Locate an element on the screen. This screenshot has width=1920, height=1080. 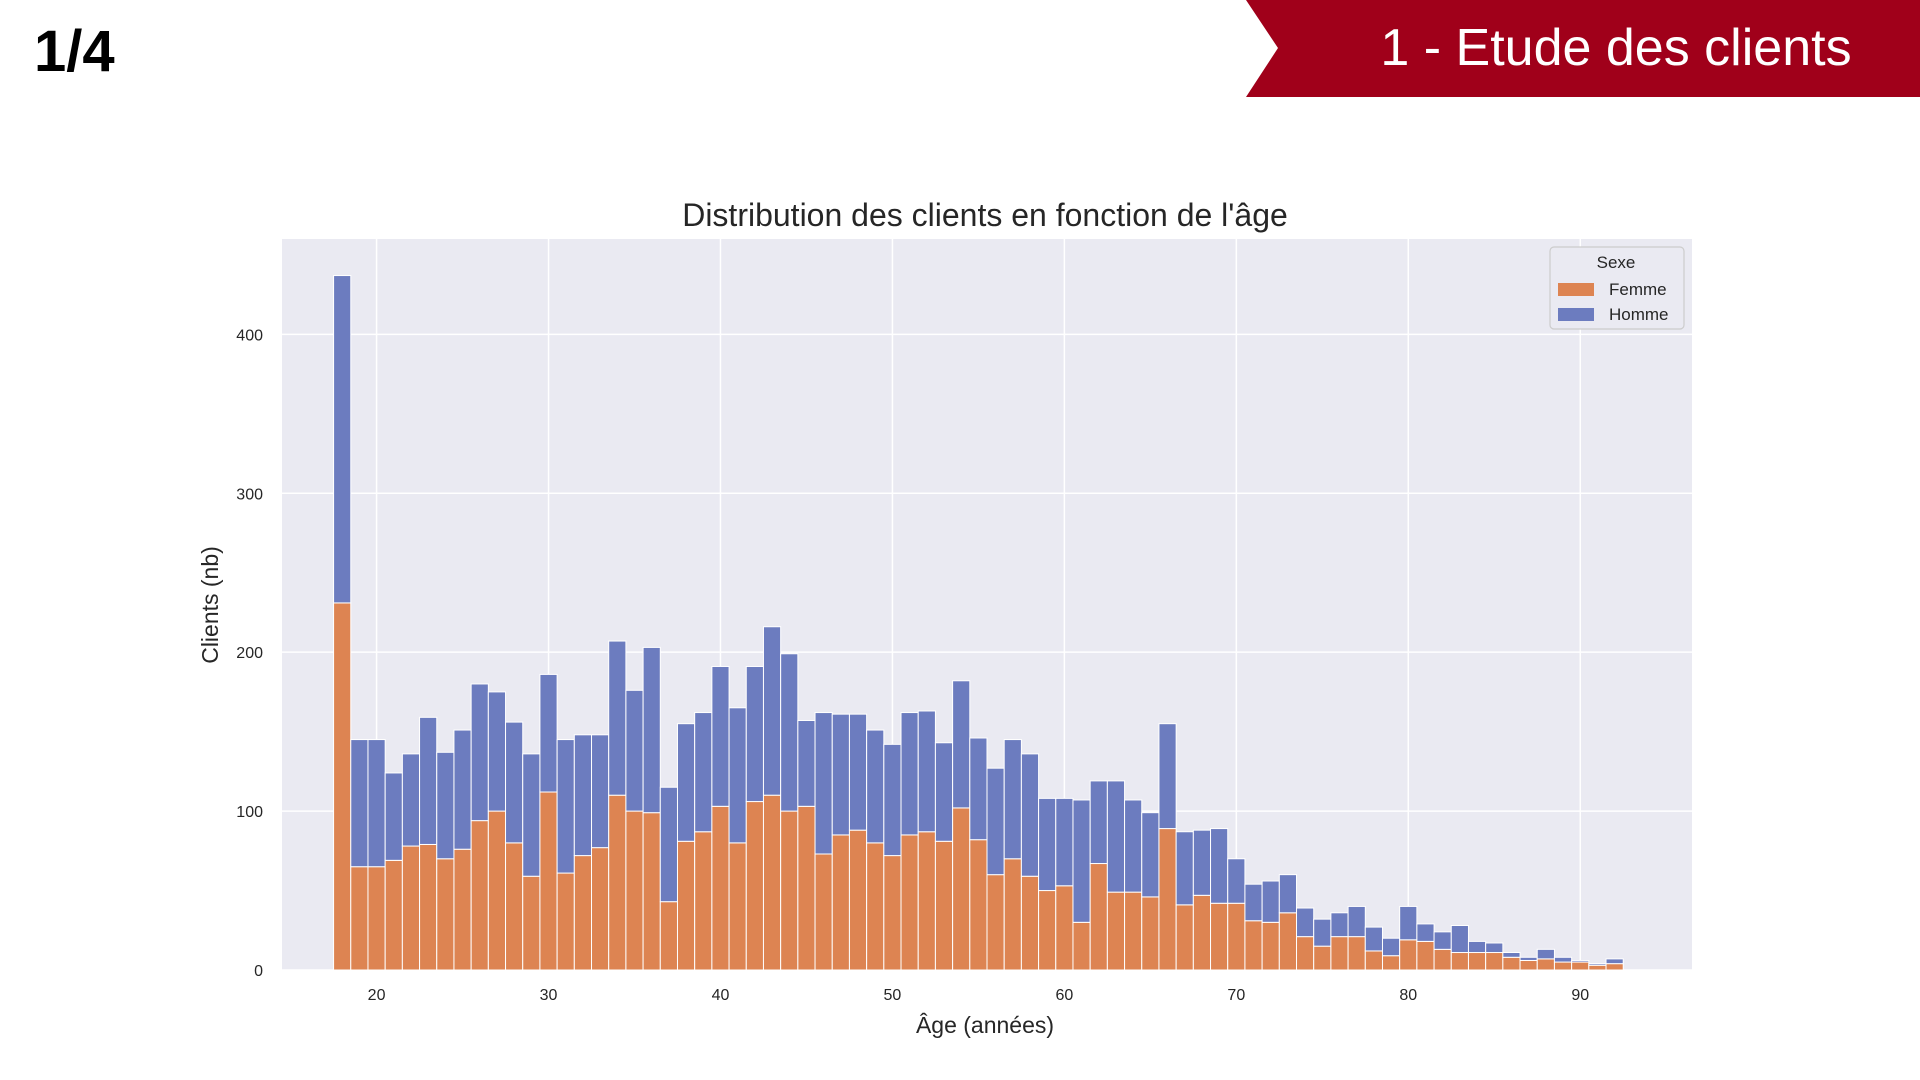
x-tick-label: 70 is located at coordinates (1236, 995).